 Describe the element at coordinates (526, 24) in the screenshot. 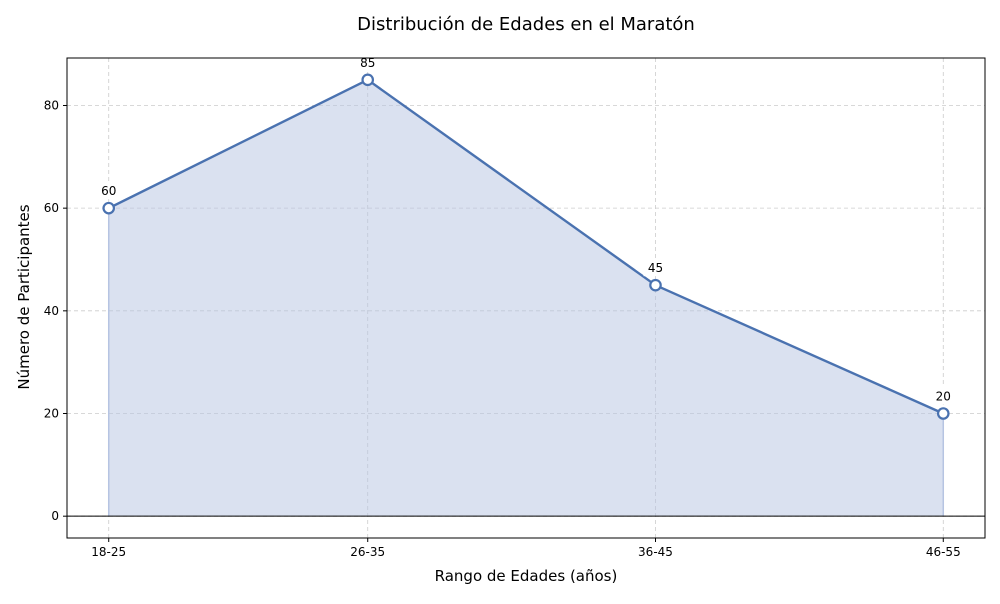

I see `chart-title: Distribución de Edades en el Maratón` at that location.